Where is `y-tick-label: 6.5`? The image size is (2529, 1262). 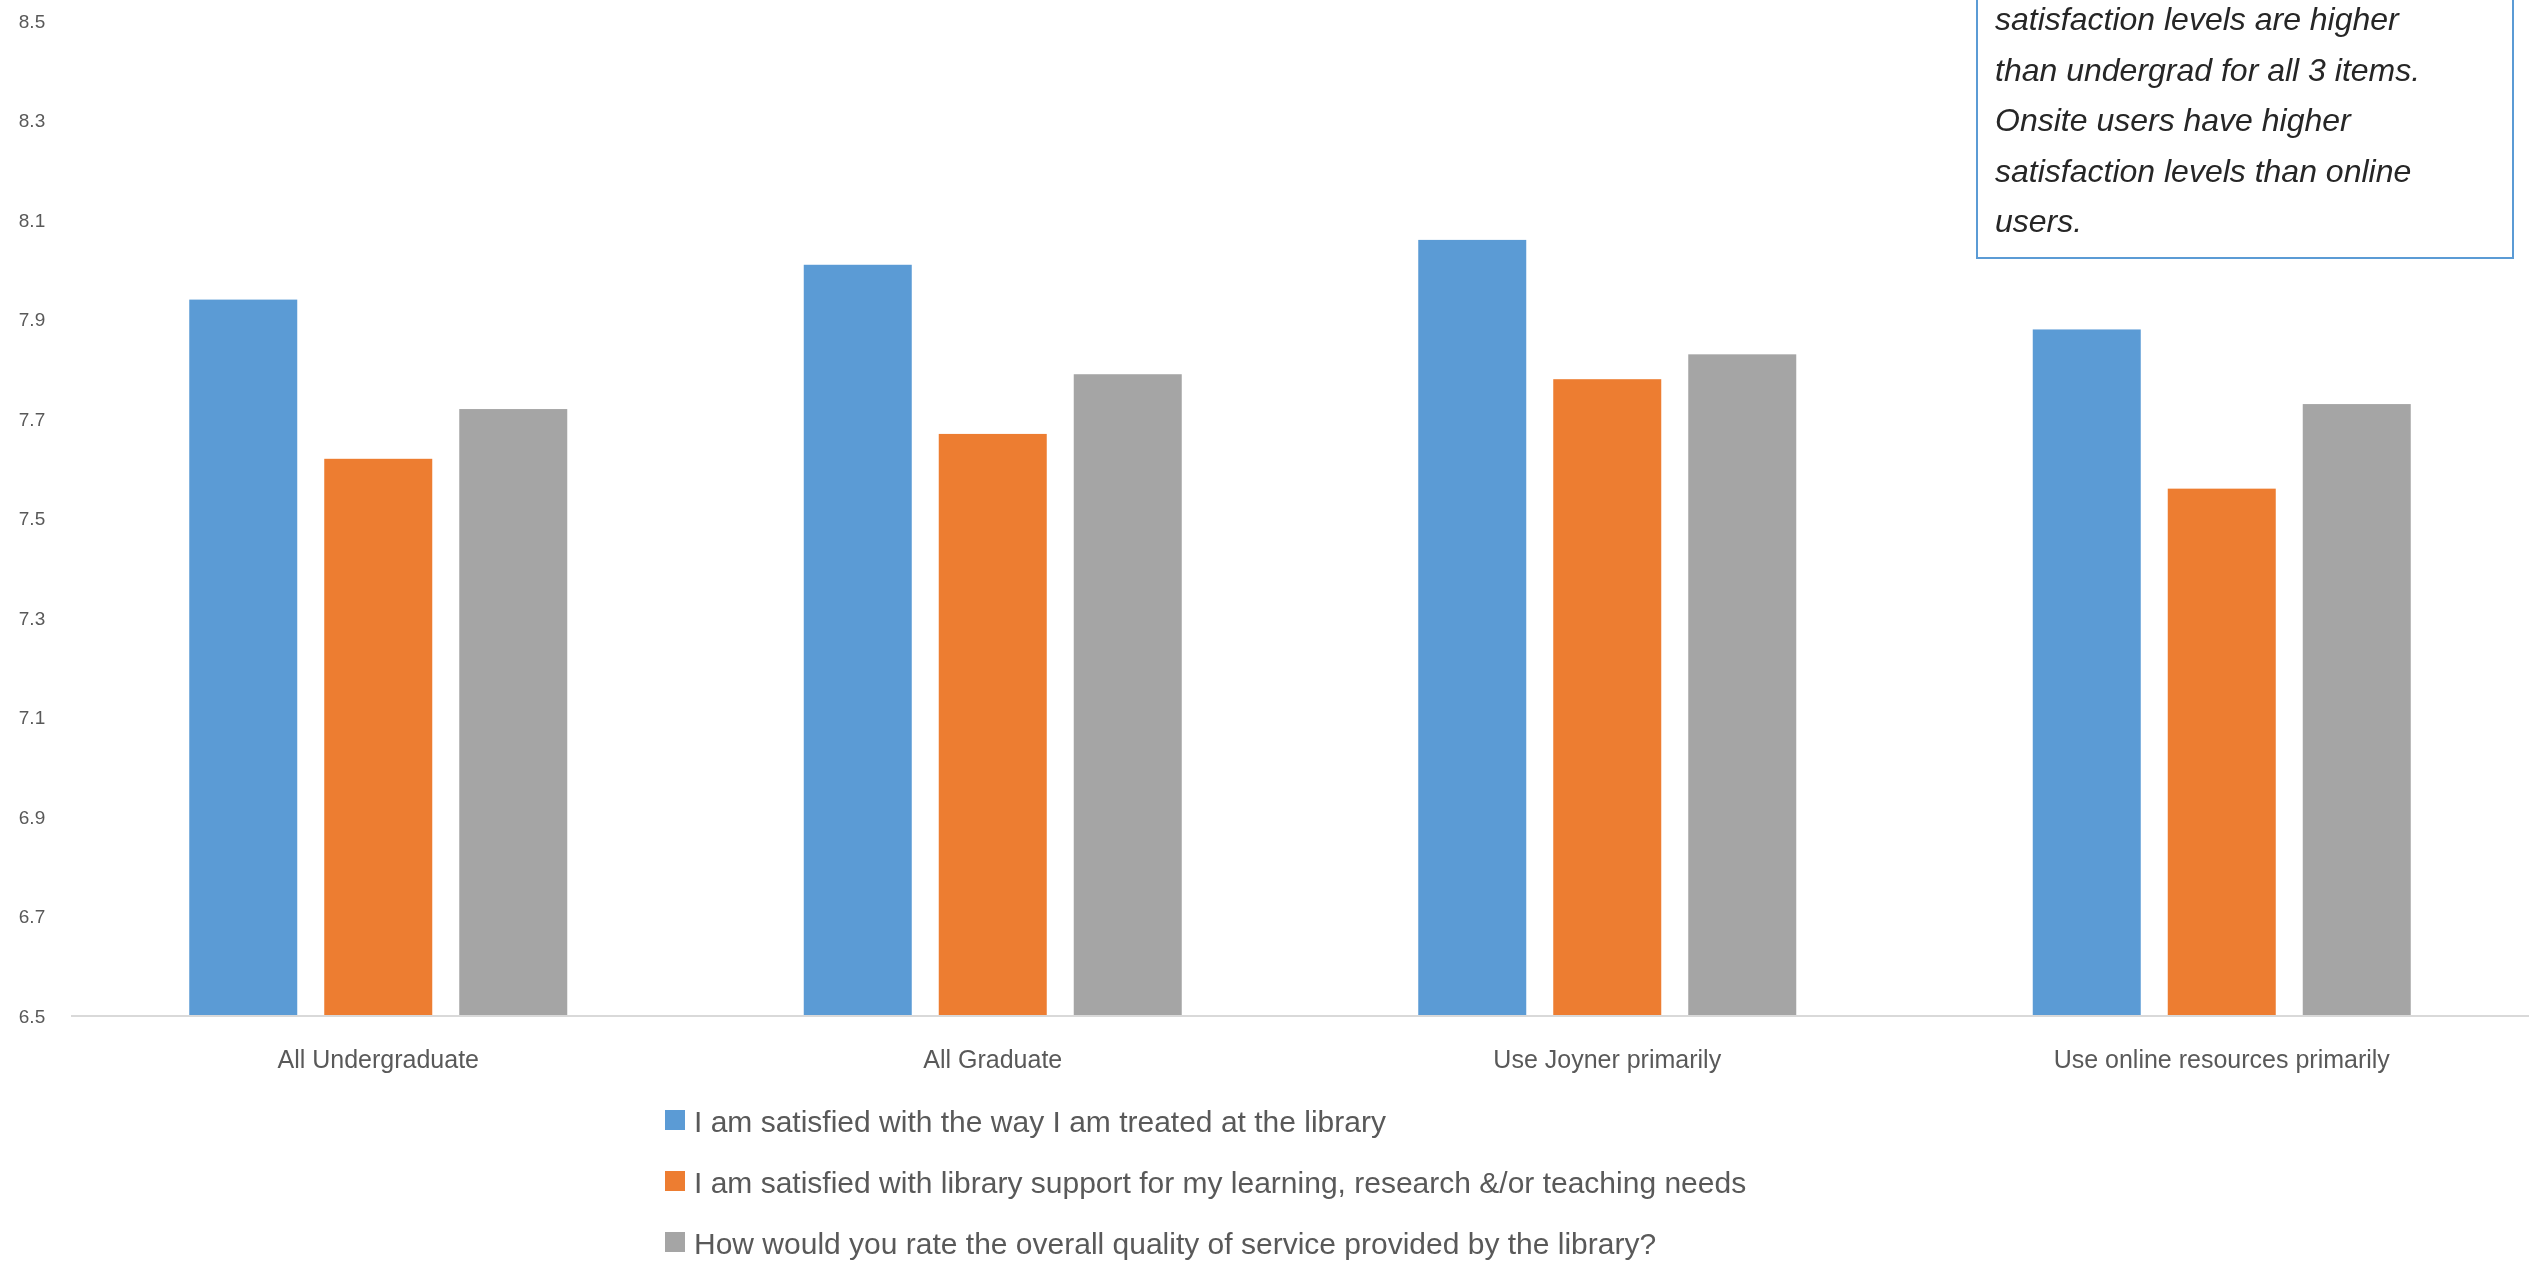 y-tick-label: 6.5 is located at coordinates (32, 1016).